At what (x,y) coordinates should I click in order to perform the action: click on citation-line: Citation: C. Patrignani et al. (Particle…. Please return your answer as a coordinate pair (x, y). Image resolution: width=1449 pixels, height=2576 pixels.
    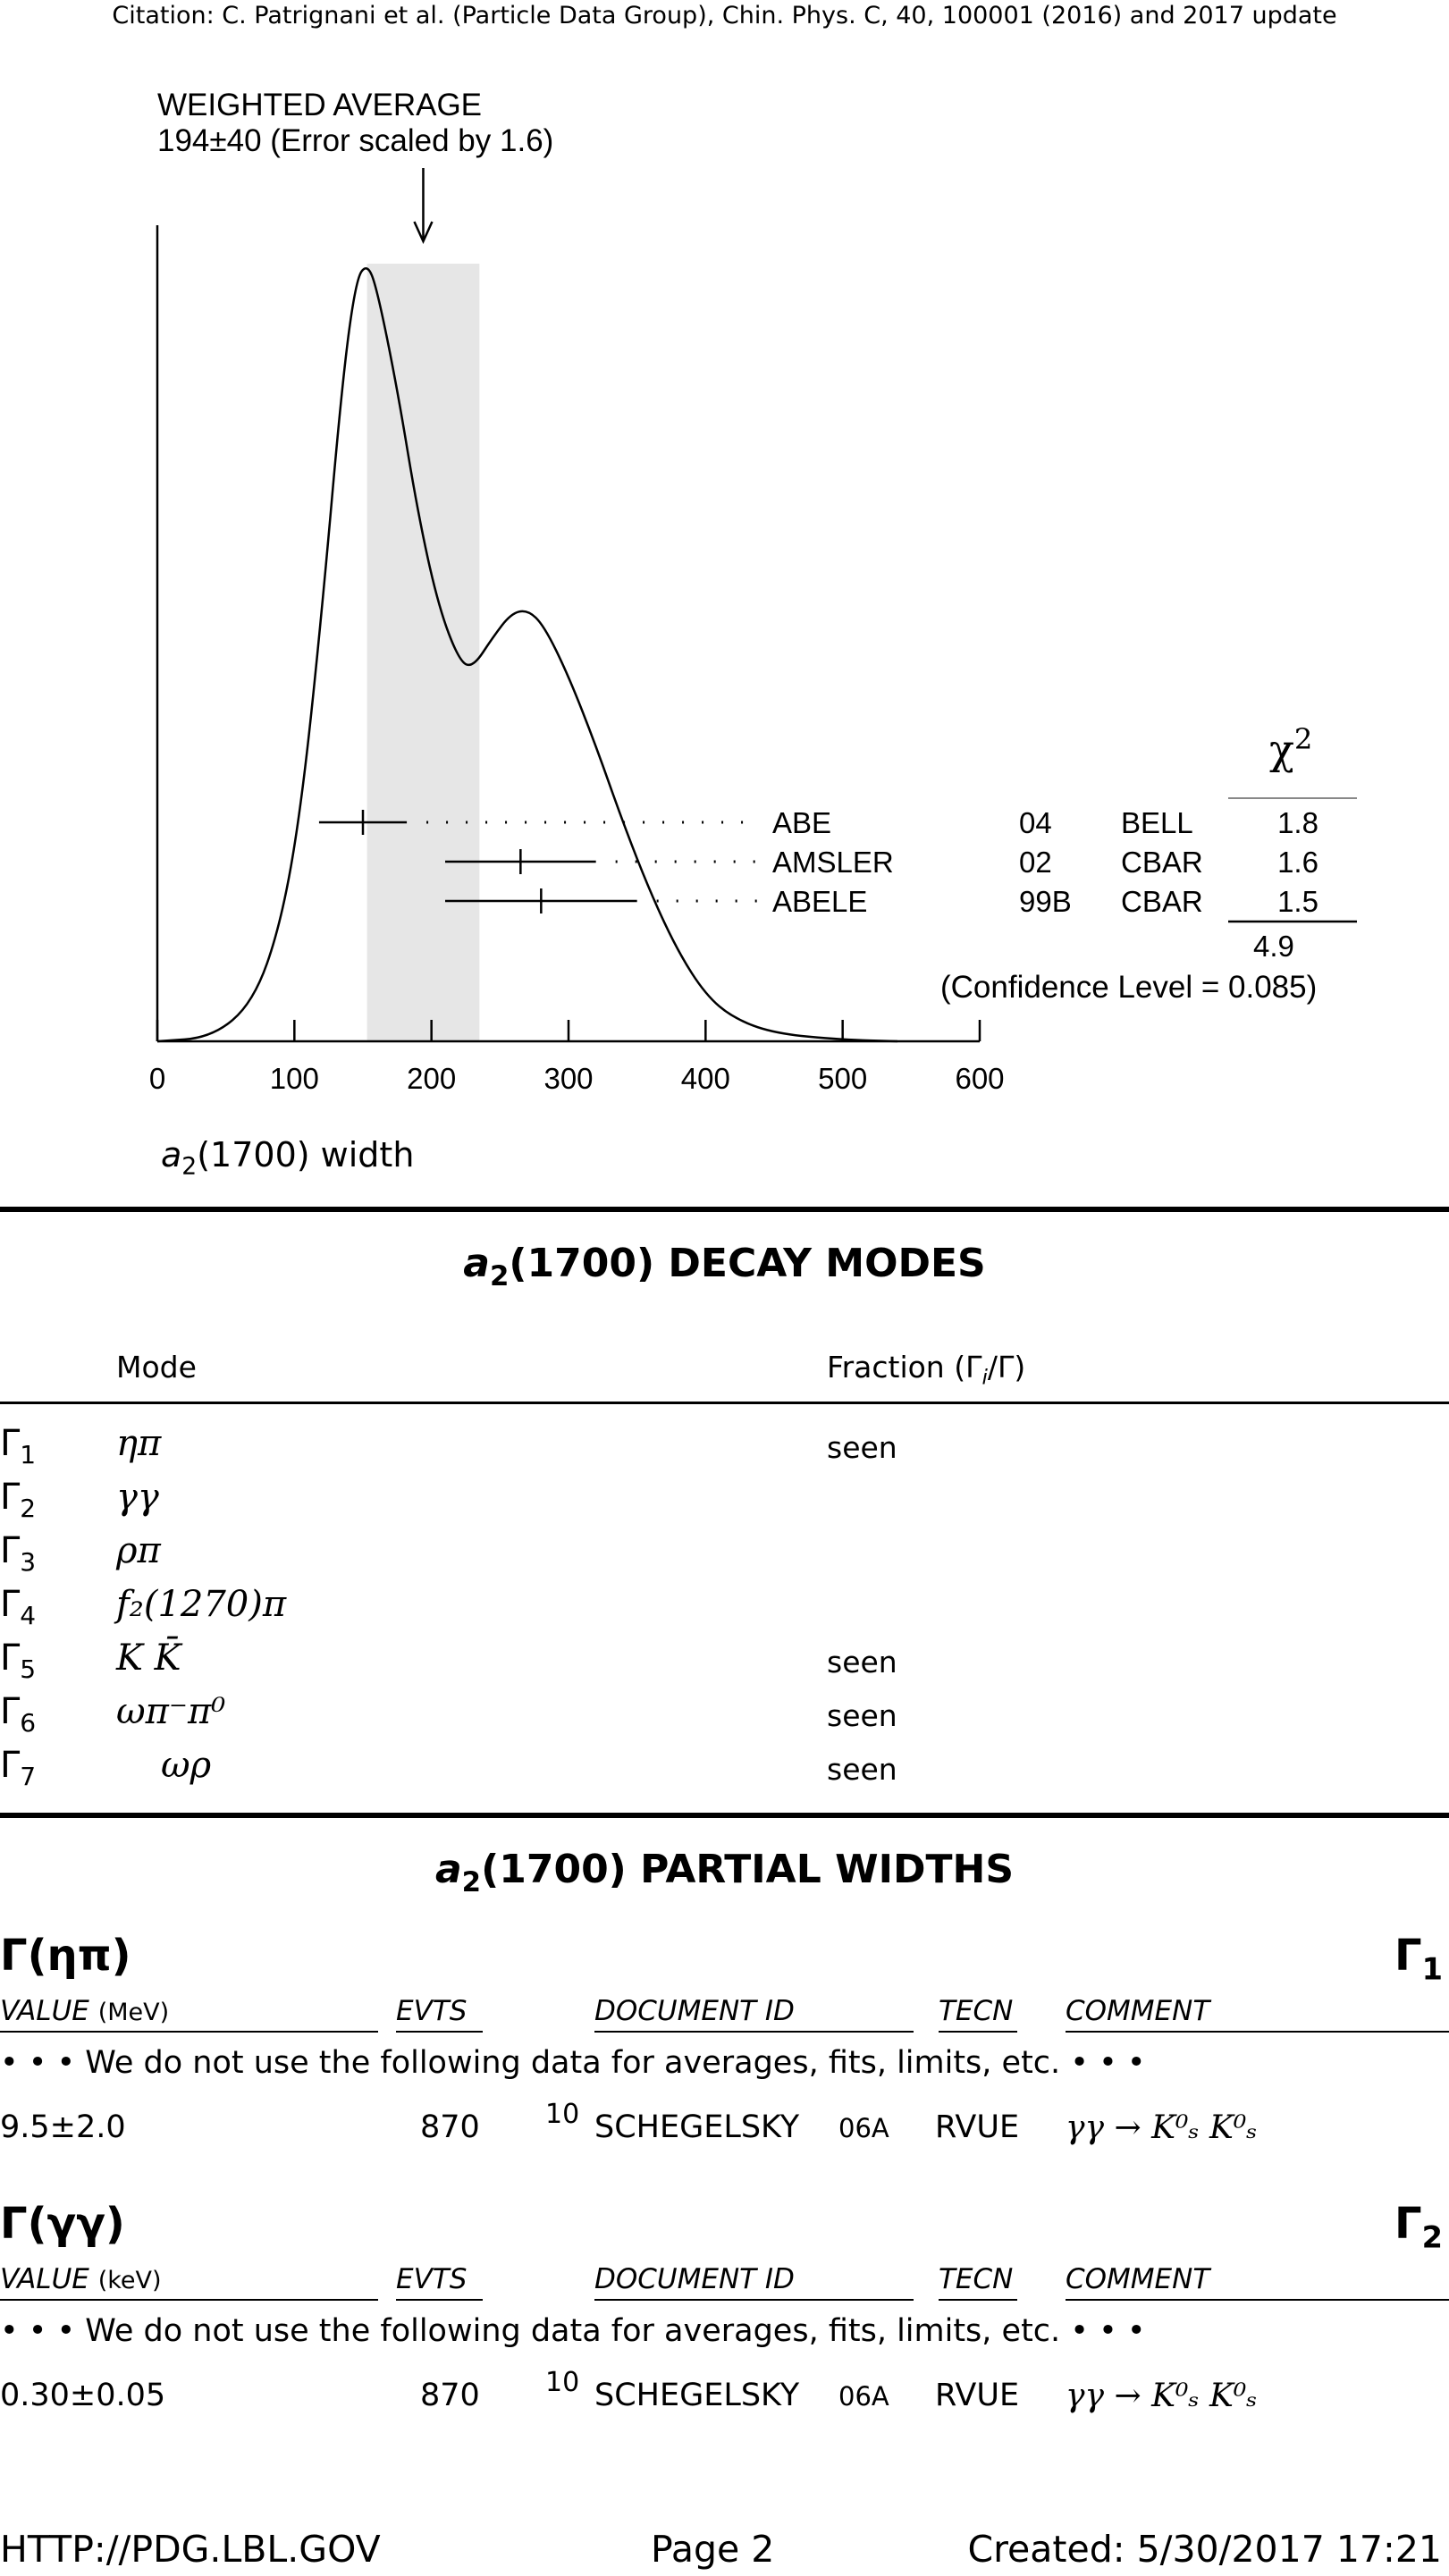
    Looking at the image, I should click on (724, 16).